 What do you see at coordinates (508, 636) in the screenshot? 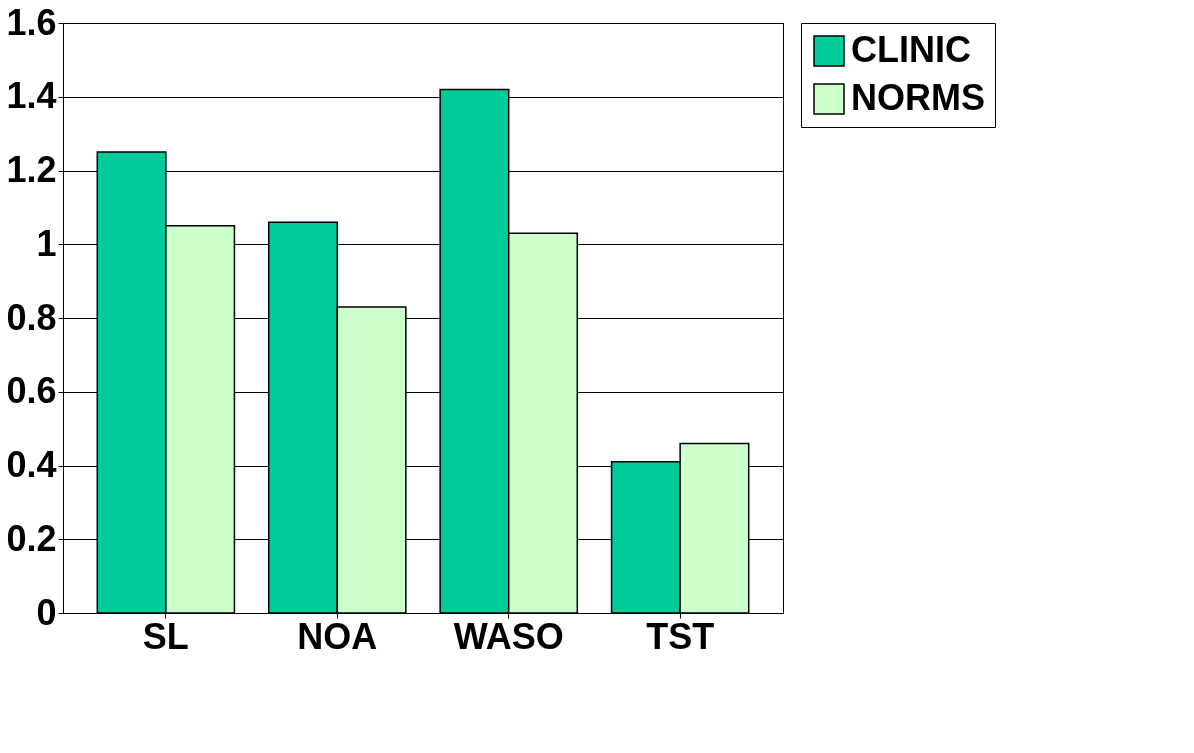
I see `x-tick-label: WASO` at bounding box center [508, 636].